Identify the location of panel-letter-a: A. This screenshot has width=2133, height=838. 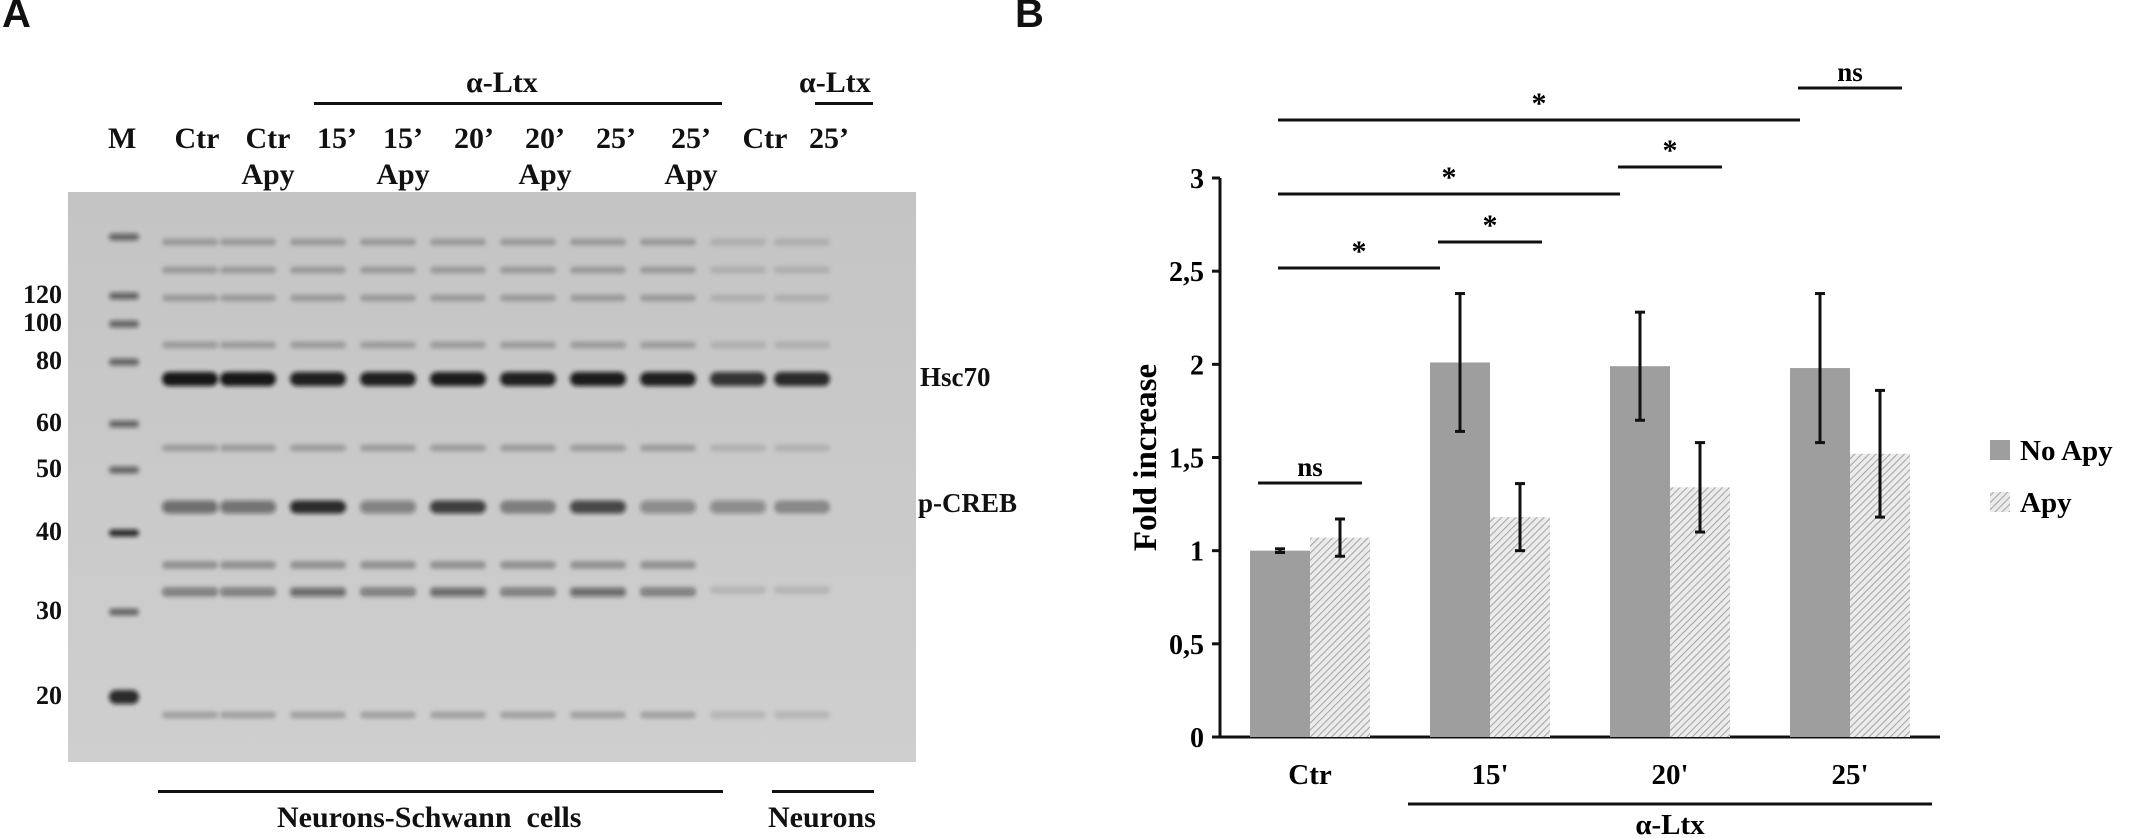
(16, 18).